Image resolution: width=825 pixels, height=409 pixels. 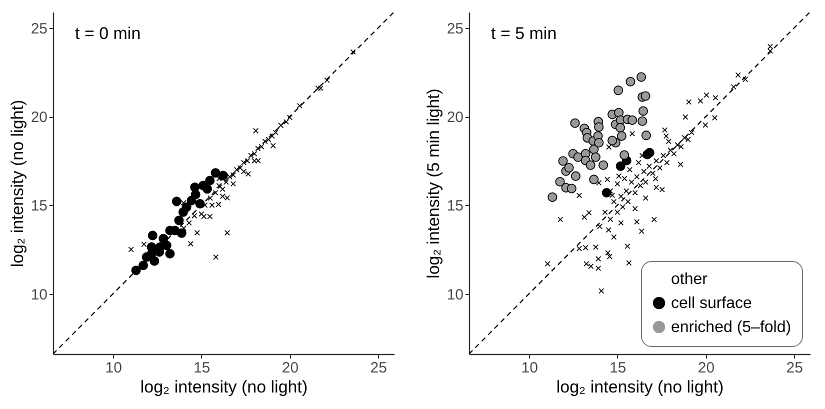 What do you see at coordinates (524, 33) in the screenshot?
I see `annotation: t = 5 min` at bounding box center [524, 33].